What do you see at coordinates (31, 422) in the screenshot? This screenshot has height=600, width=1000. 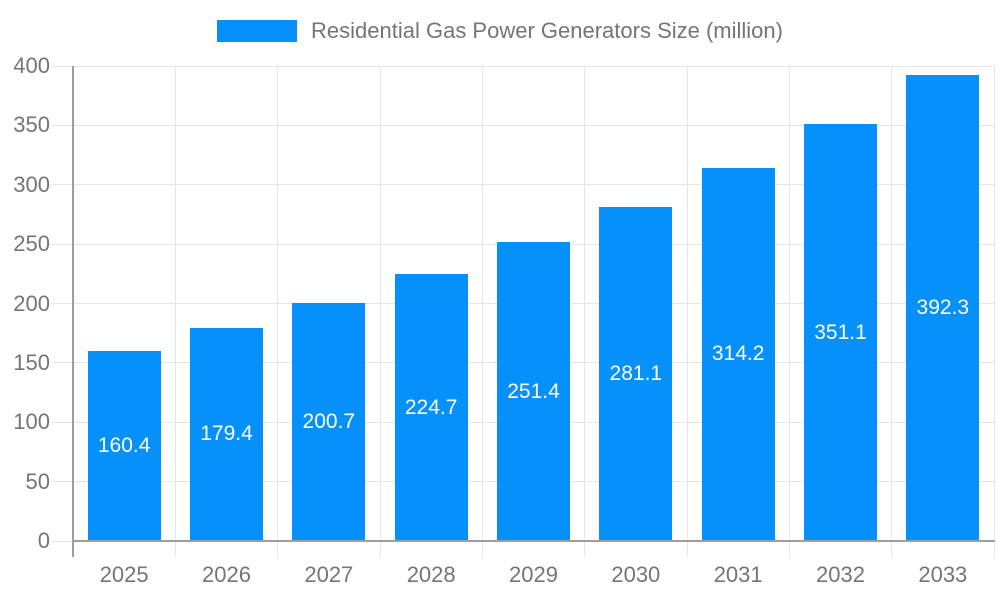 I see `y-tick-label: 100` at bounding box center [31, 422].